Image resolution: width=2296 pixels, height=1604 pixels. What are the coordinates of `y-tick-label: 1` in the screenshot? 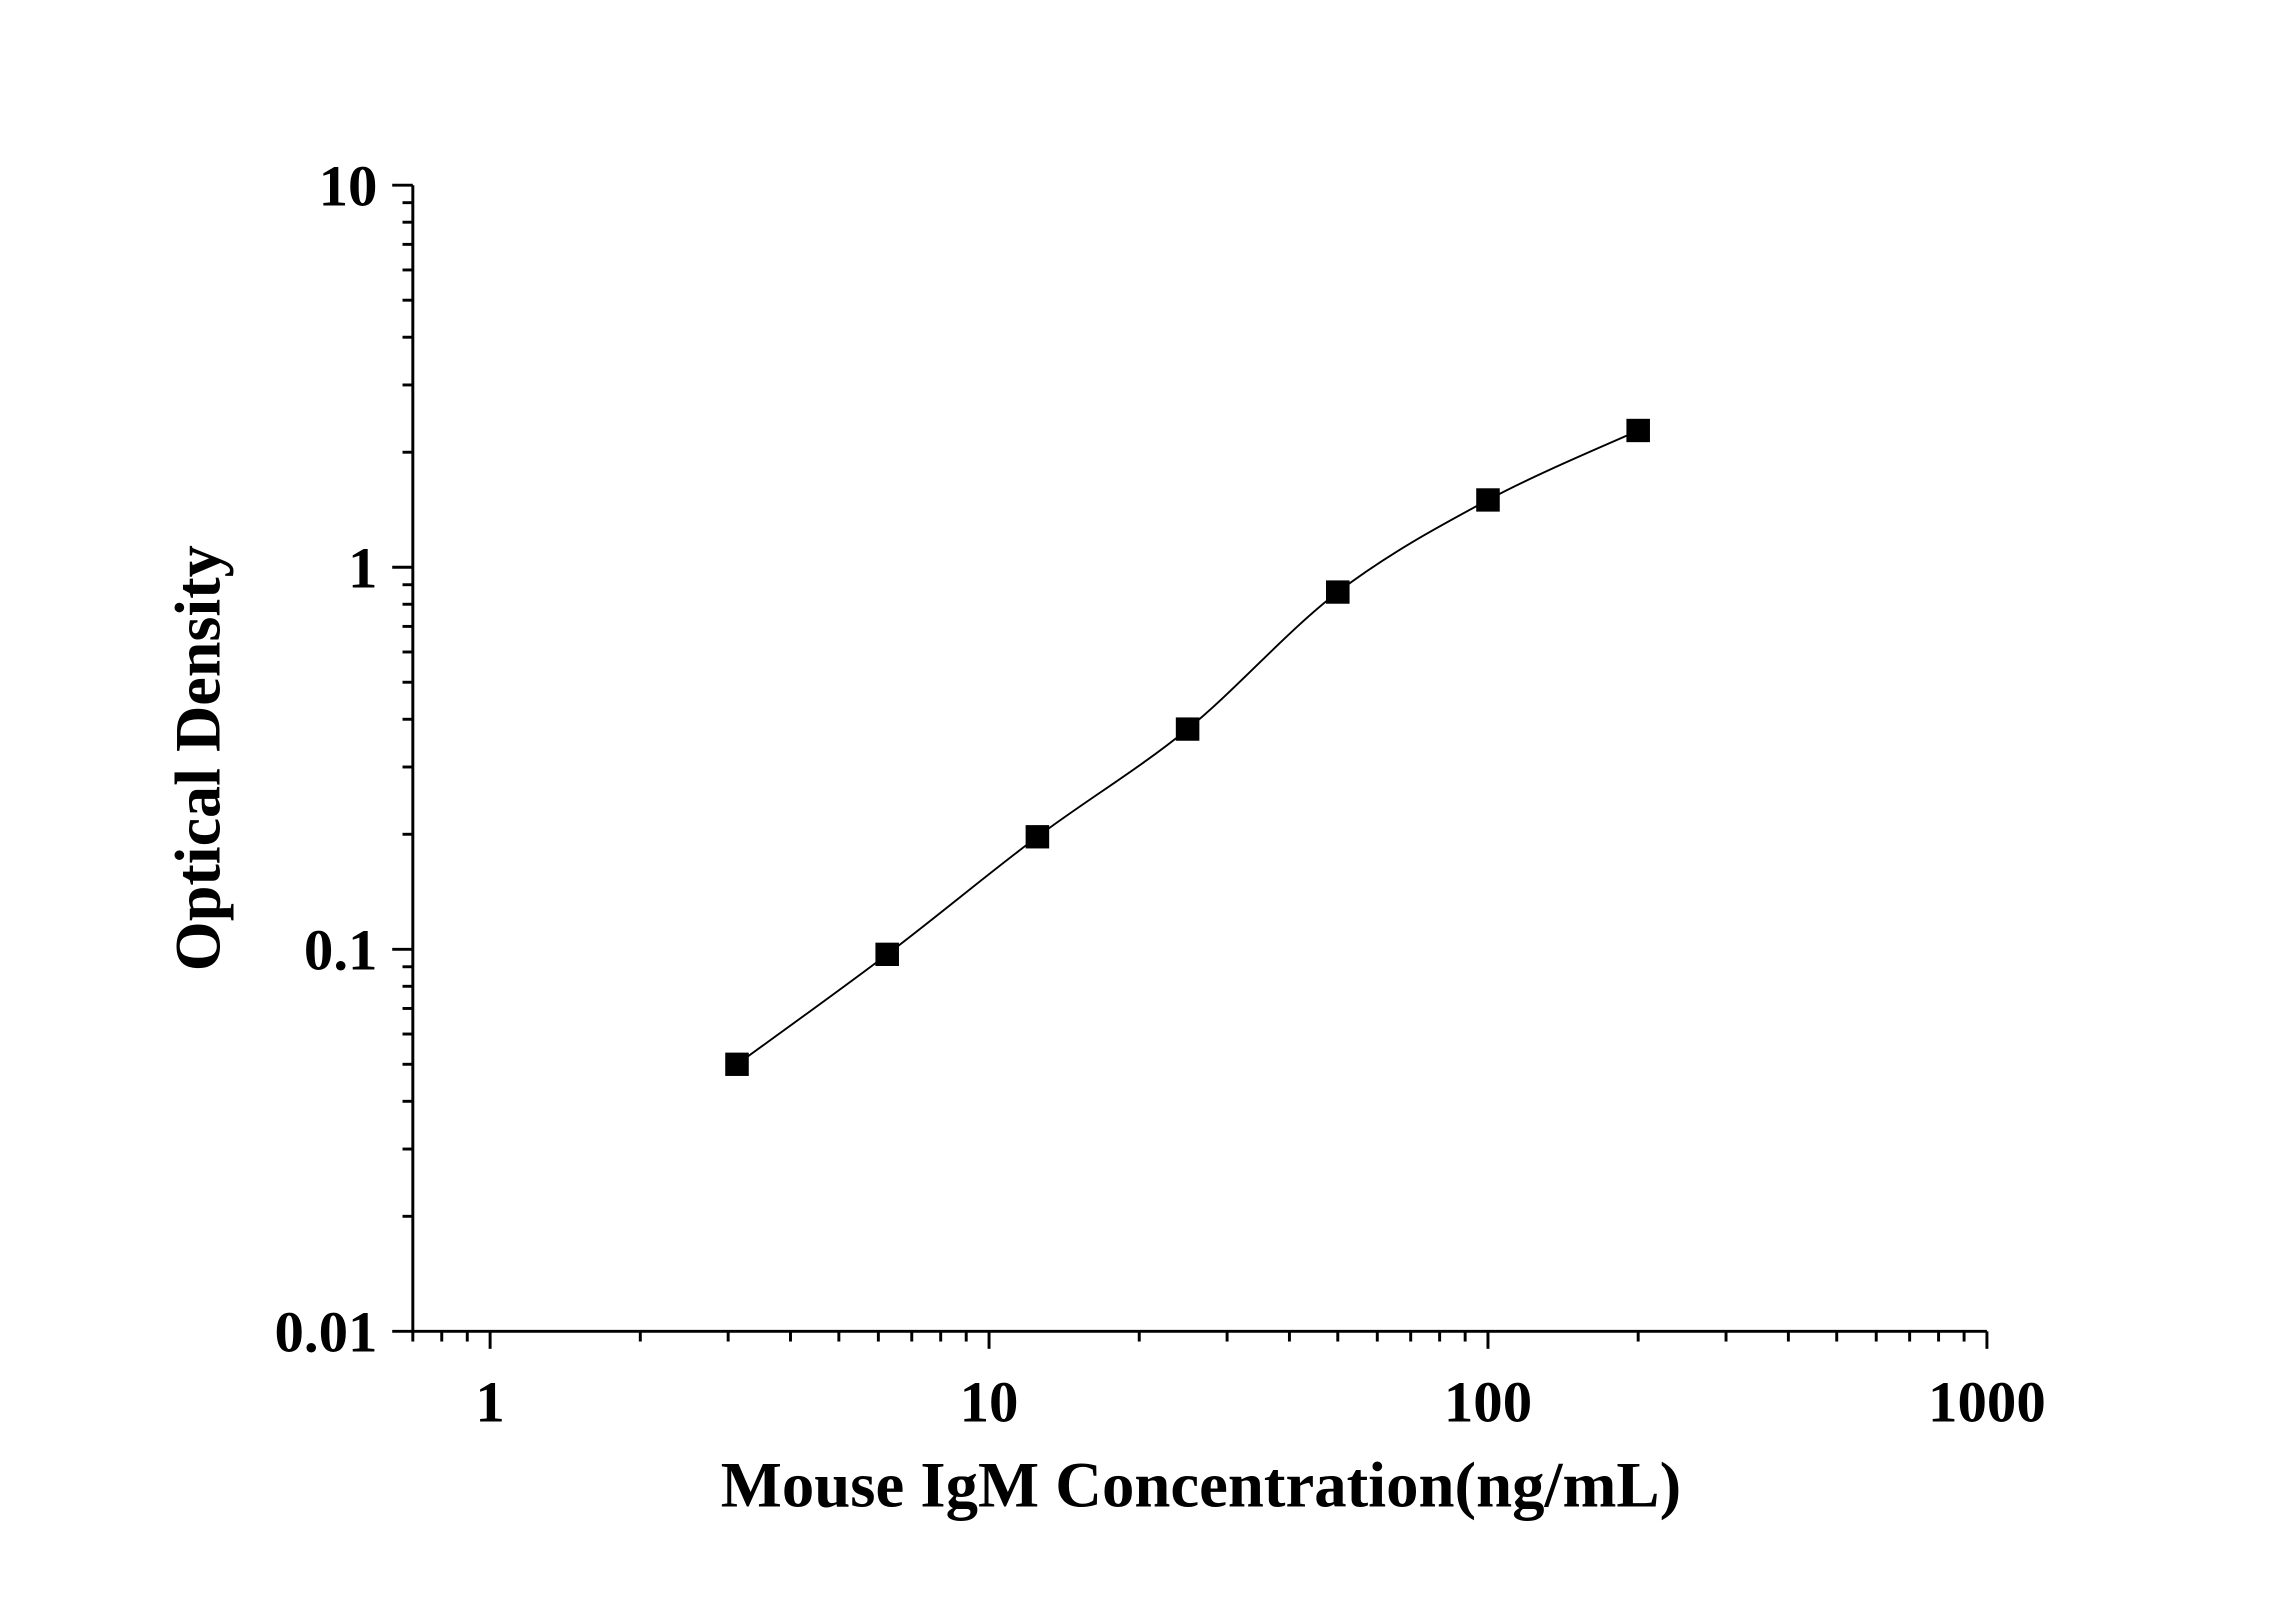 It's located at (362, 568).